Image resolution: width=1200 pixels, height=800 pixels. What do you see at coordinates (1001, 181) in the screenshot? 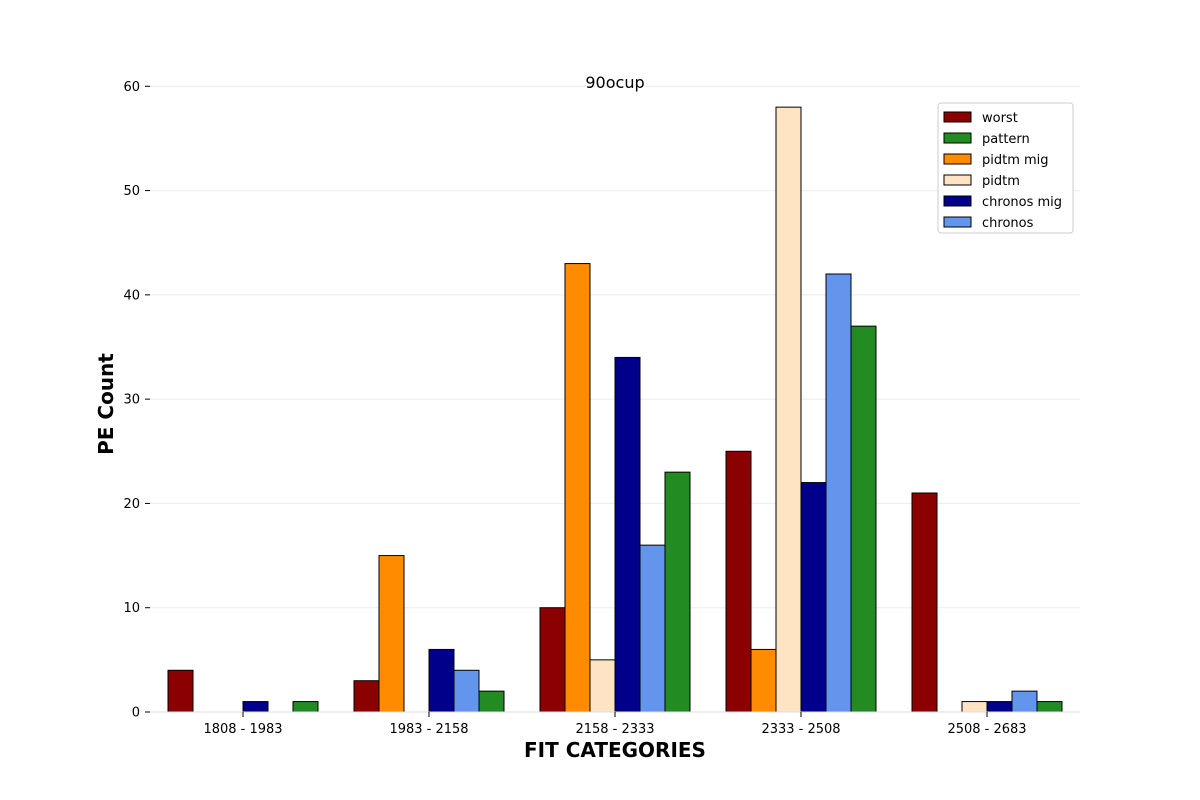
I see `legend-label: pidtm` at bounding box center [1001, 181].